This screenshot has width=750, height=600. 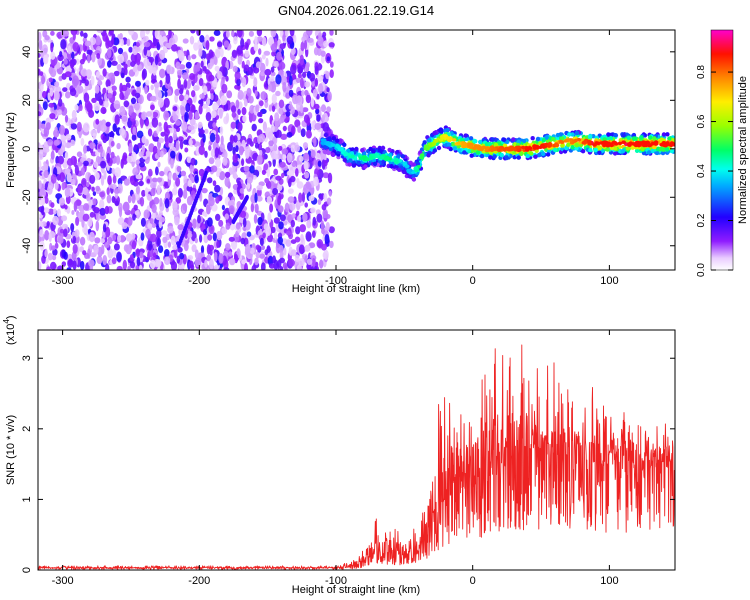 What do you see at coordinates (63, 281) in the screenshot?
I see `x-tick-label: -300` at bounding box center [63, 281].